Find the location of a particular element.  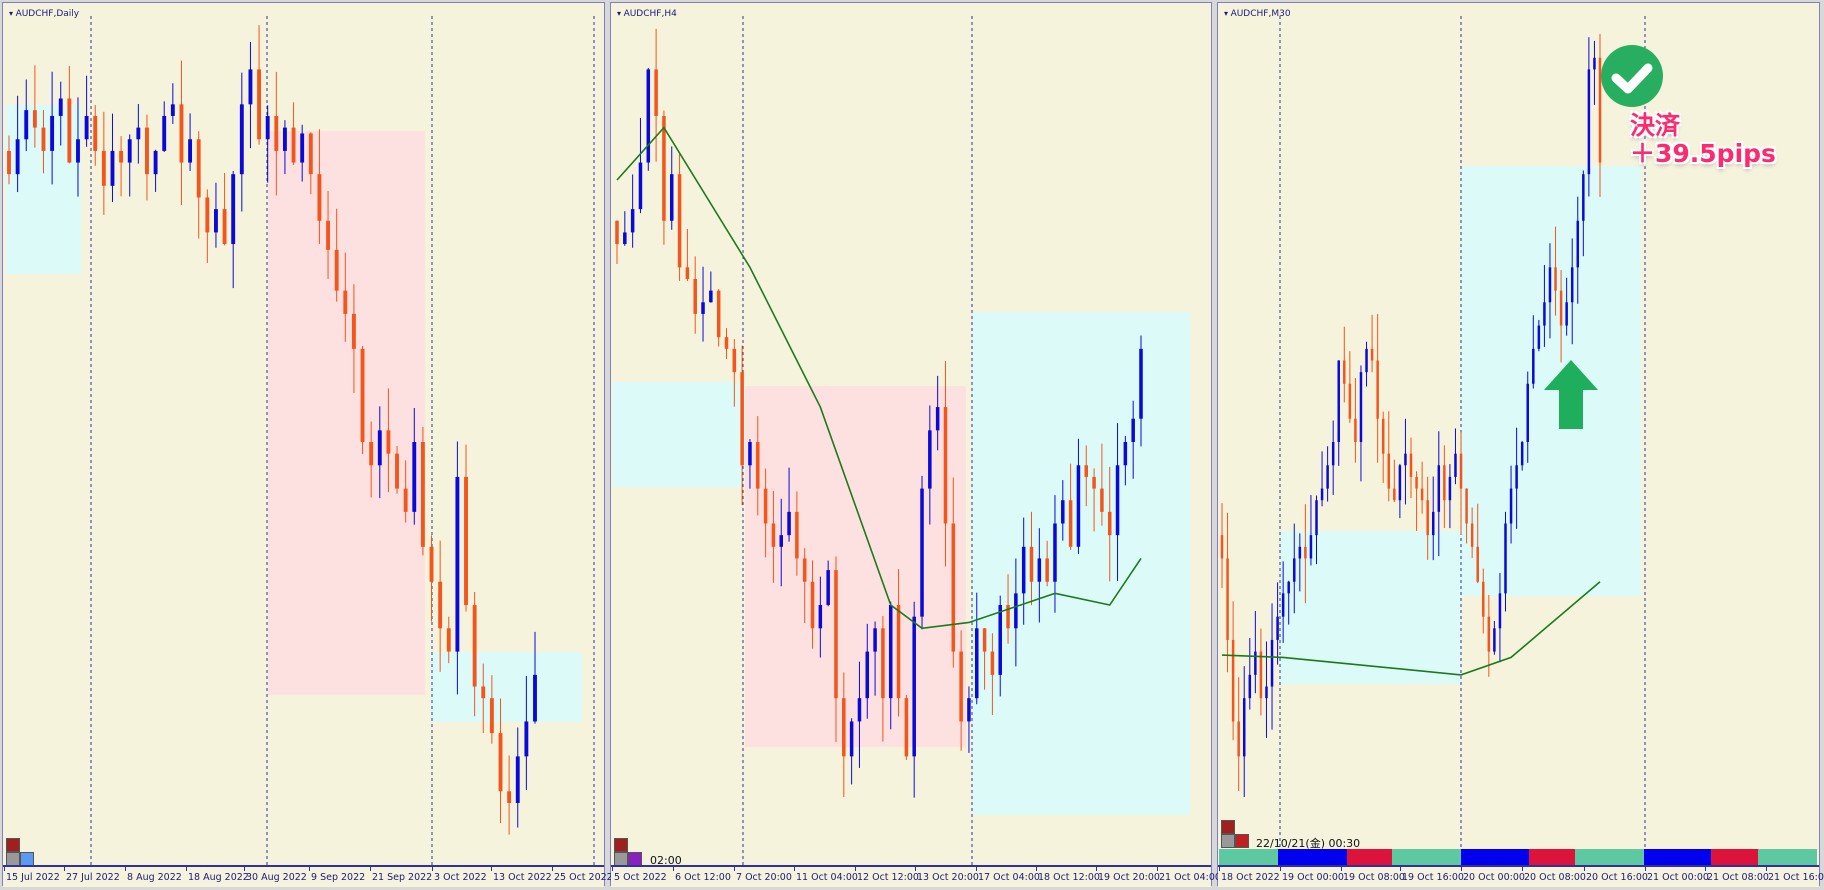

time-label: 11 Oct 04:00 is located at coordinates (826, 875).